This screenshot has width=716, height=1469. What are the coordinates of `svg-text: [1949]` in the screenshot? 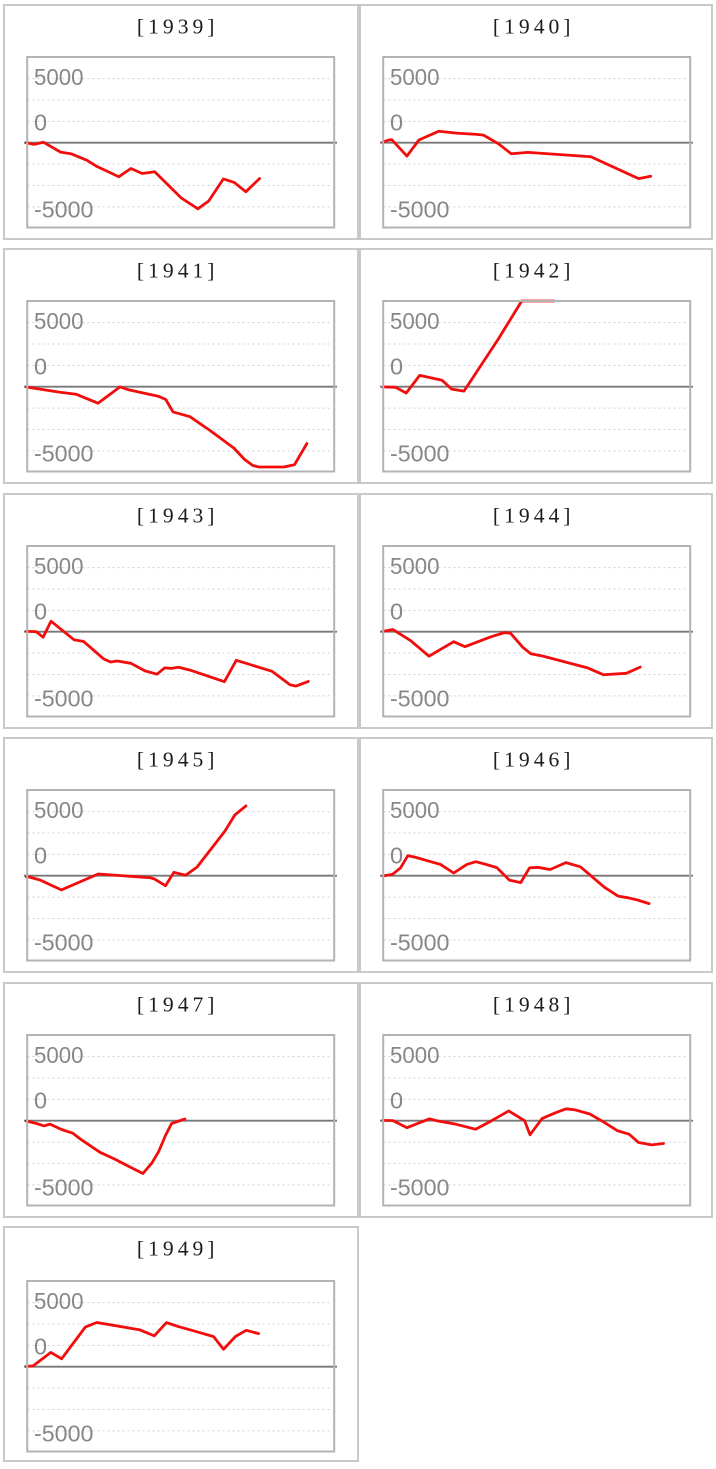 It's located at (178, 1249).